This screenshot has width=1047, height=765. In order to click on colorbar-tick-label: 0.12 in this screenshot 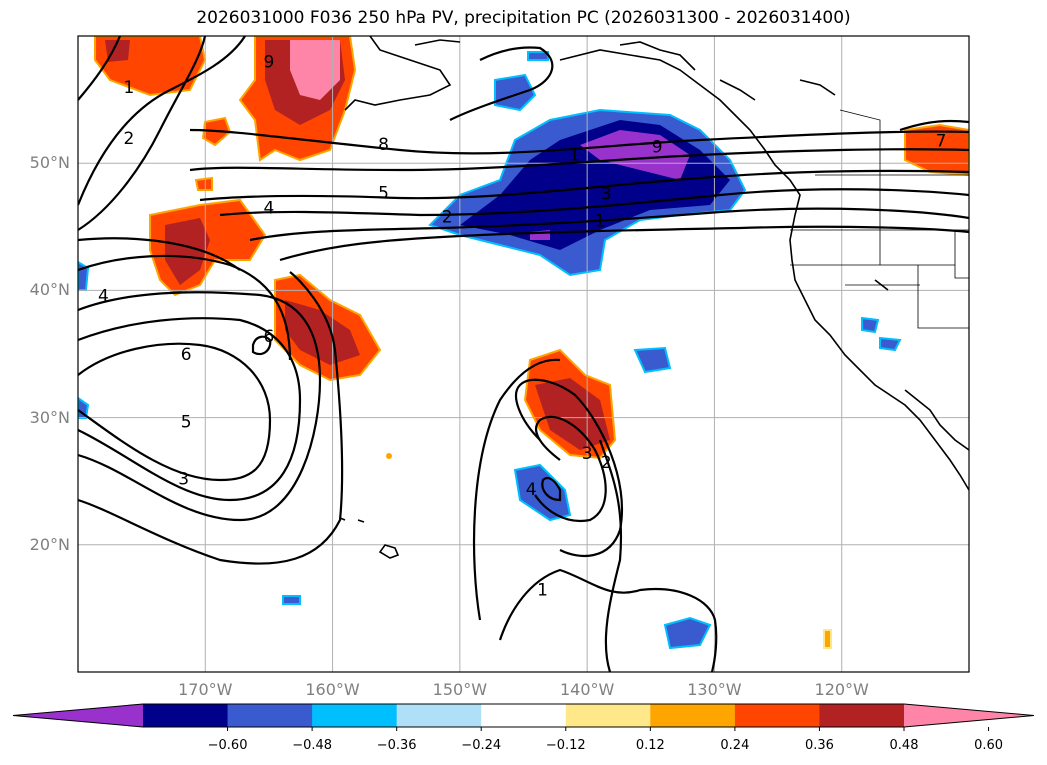, I will do `click(650, 745)`.